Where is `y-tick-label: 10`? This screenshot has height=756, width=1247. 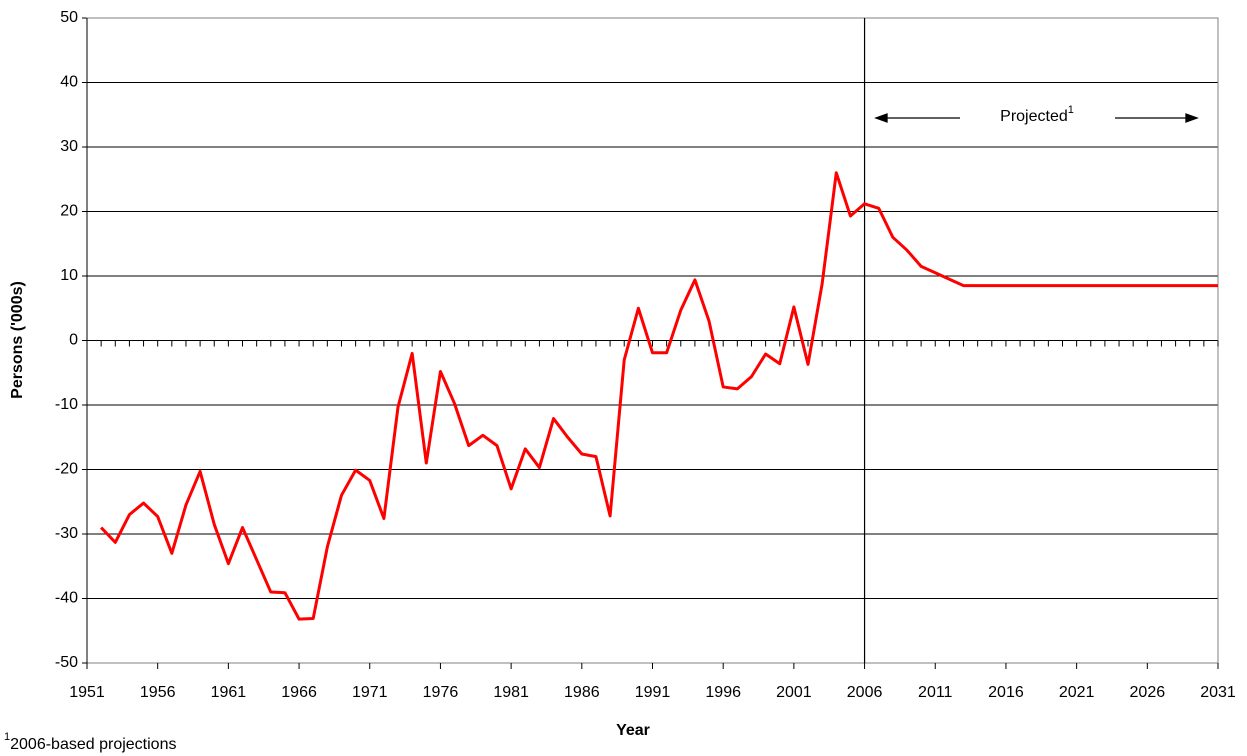
y-tick-label: 10 is located at coordinates (69, 275).